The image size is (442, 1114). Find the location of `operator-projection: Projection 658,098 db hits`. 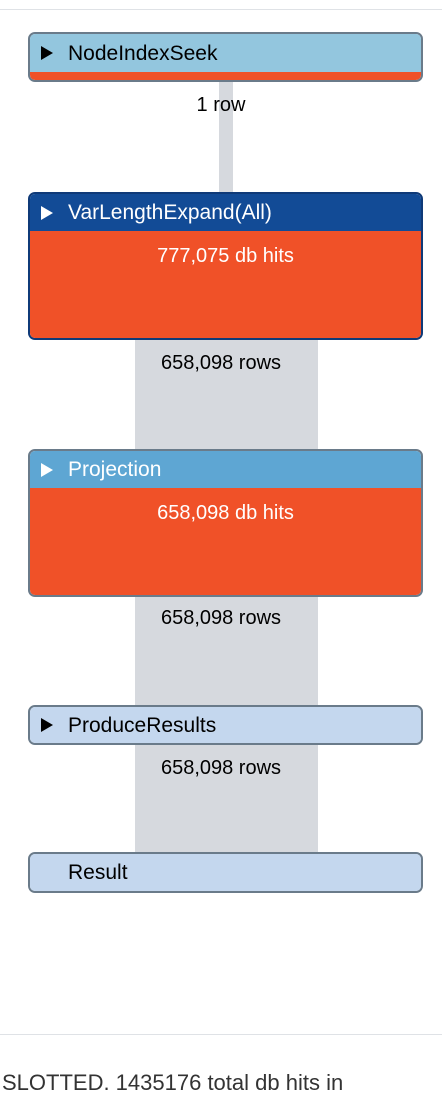

operator-projection: Projection 658,098 db hits is located at coordinates (225, 523).